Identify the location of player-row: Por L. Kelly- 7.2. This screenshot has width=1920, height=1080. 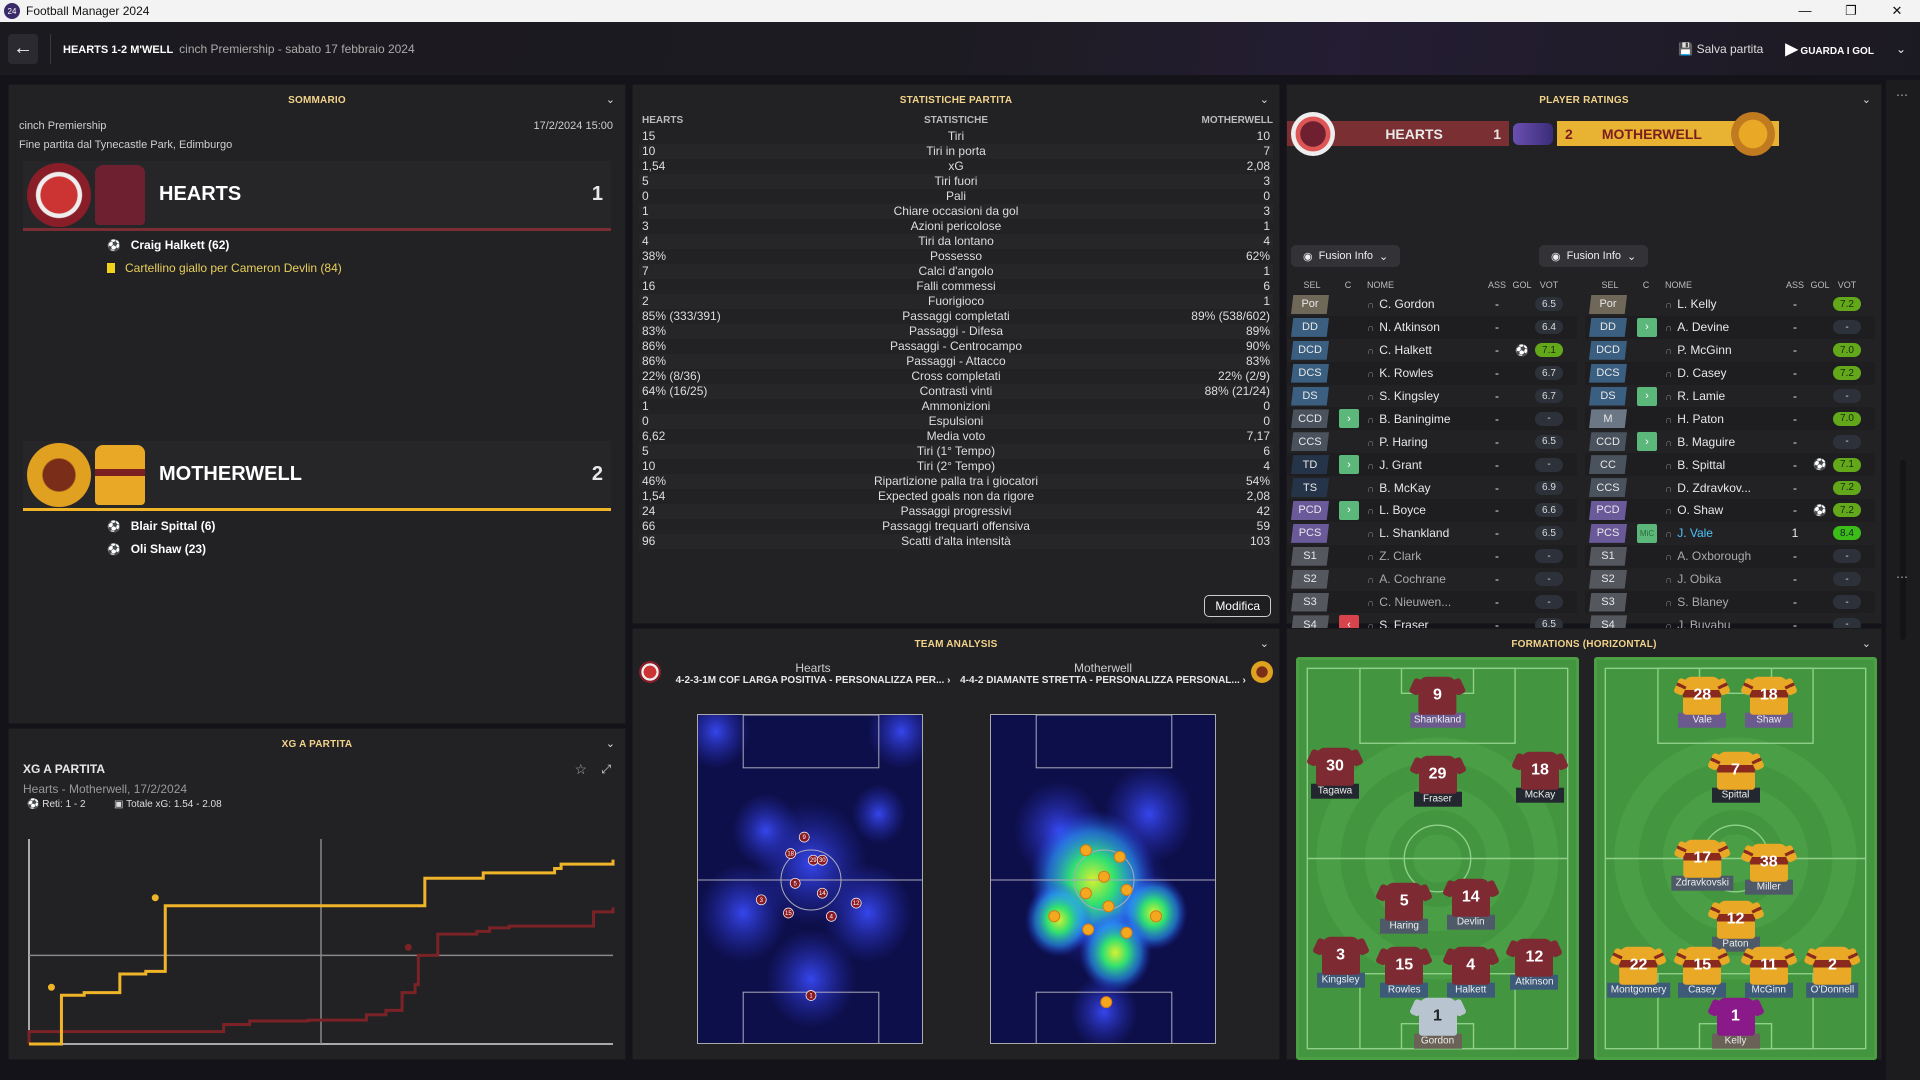
(1730, 304).